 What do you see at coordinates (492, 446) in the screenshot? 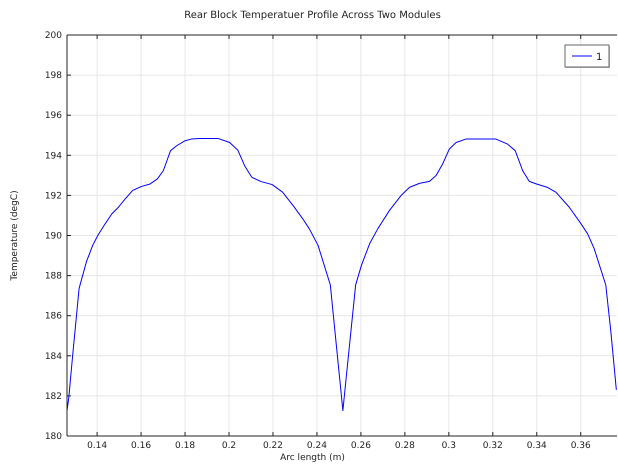
I see `x-tick-label: 0.32` at bounding box center [492, 446].